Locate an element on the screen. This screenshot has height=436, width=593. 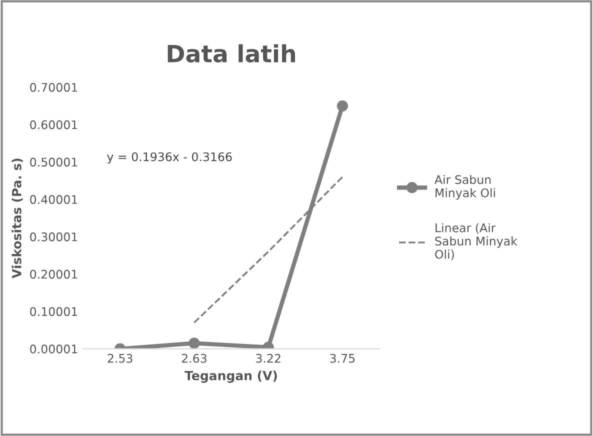
x-axis-title: Tegangan (V) is located at coordinates (230, 376).